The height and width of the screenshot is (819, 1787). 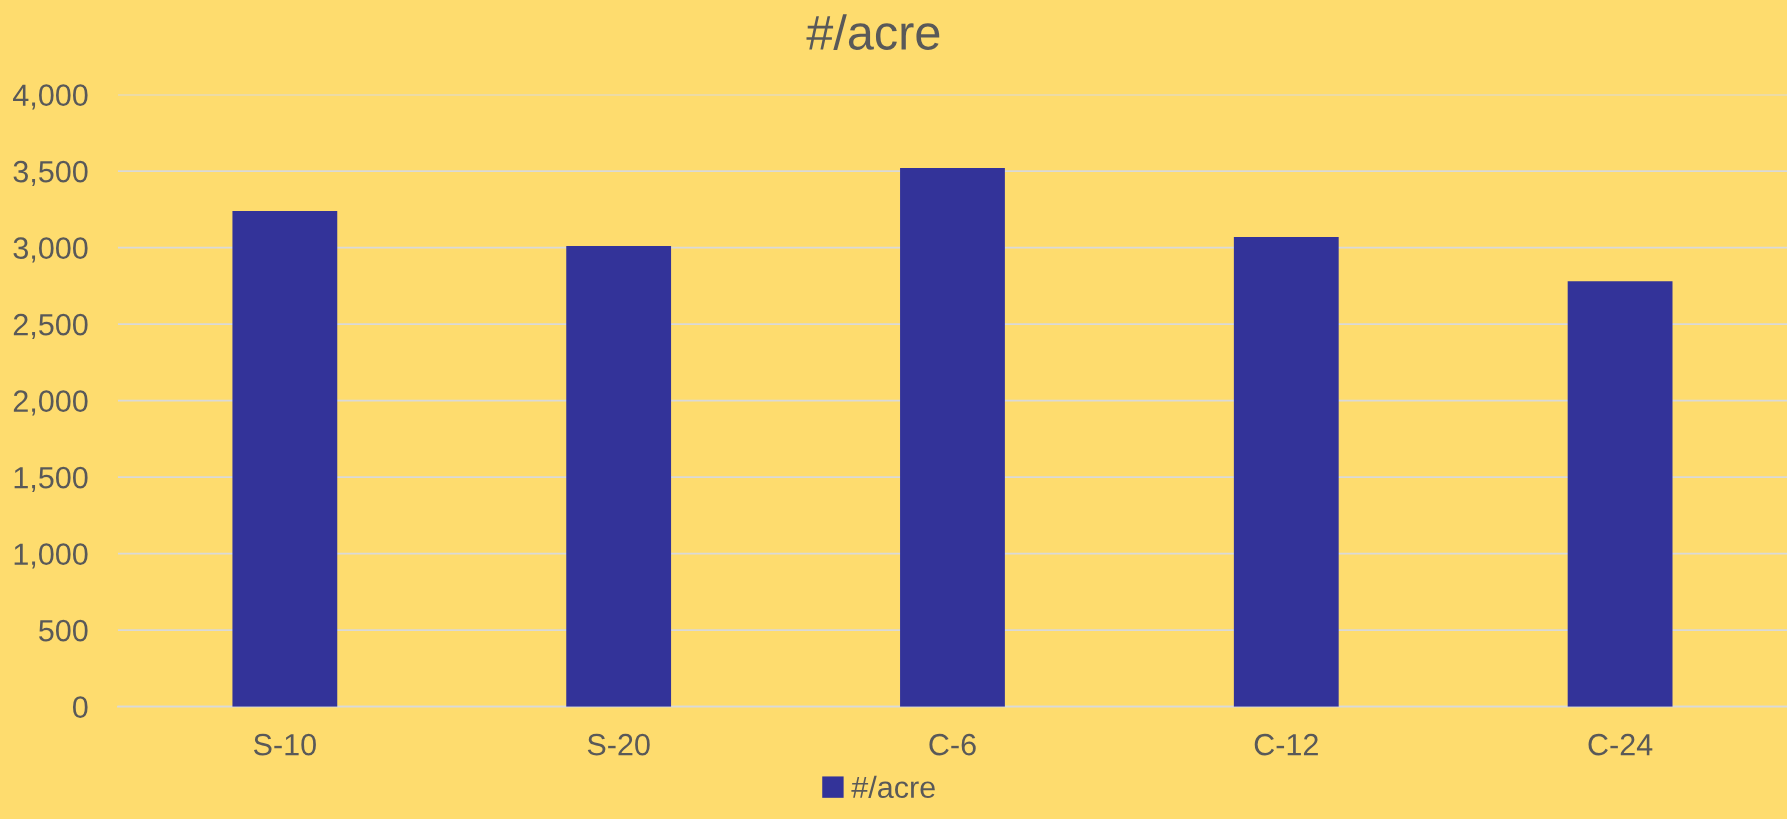 I want to click on y-tick-label: 4,000, so click(x=50, y=97).